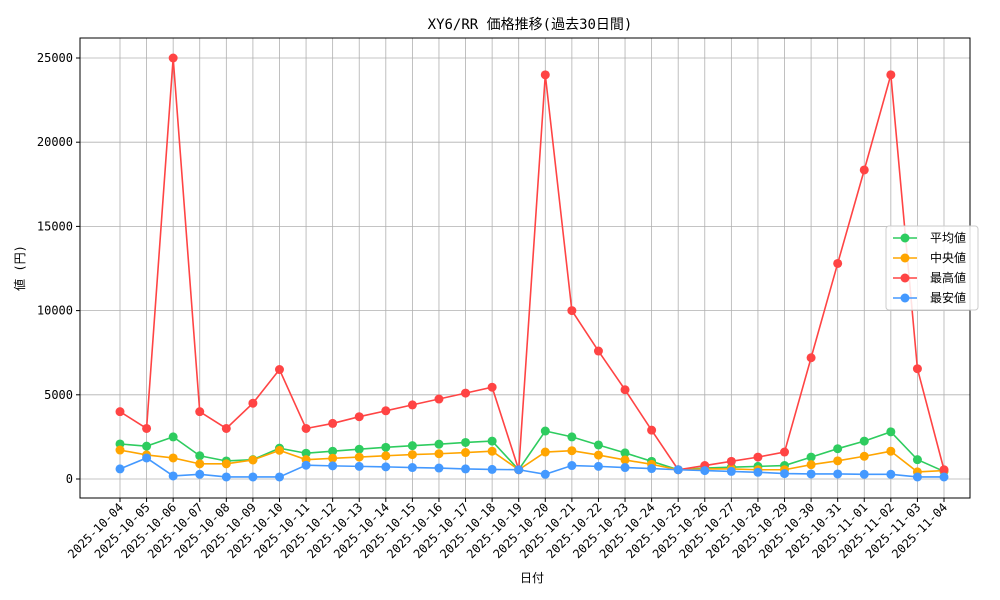  I want to click on legend-label: 中央値, so click(948, 257).